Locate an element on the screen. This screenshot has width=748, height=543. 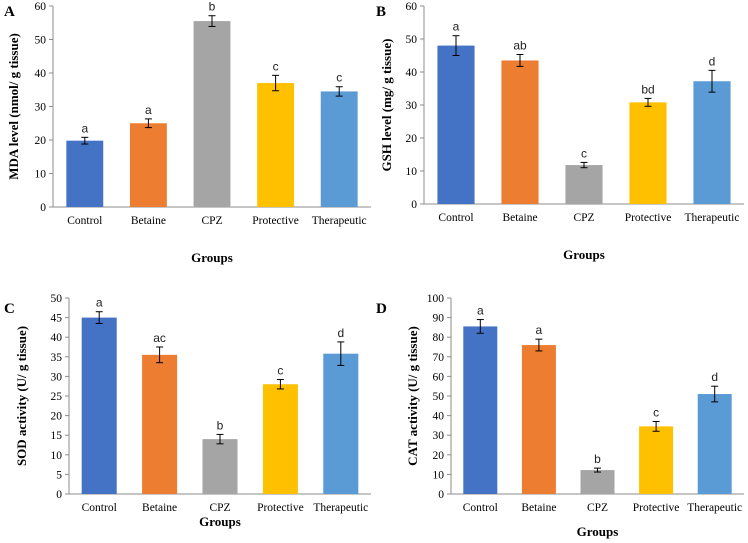
panel-letter: C is located at coordinates (9, 309).